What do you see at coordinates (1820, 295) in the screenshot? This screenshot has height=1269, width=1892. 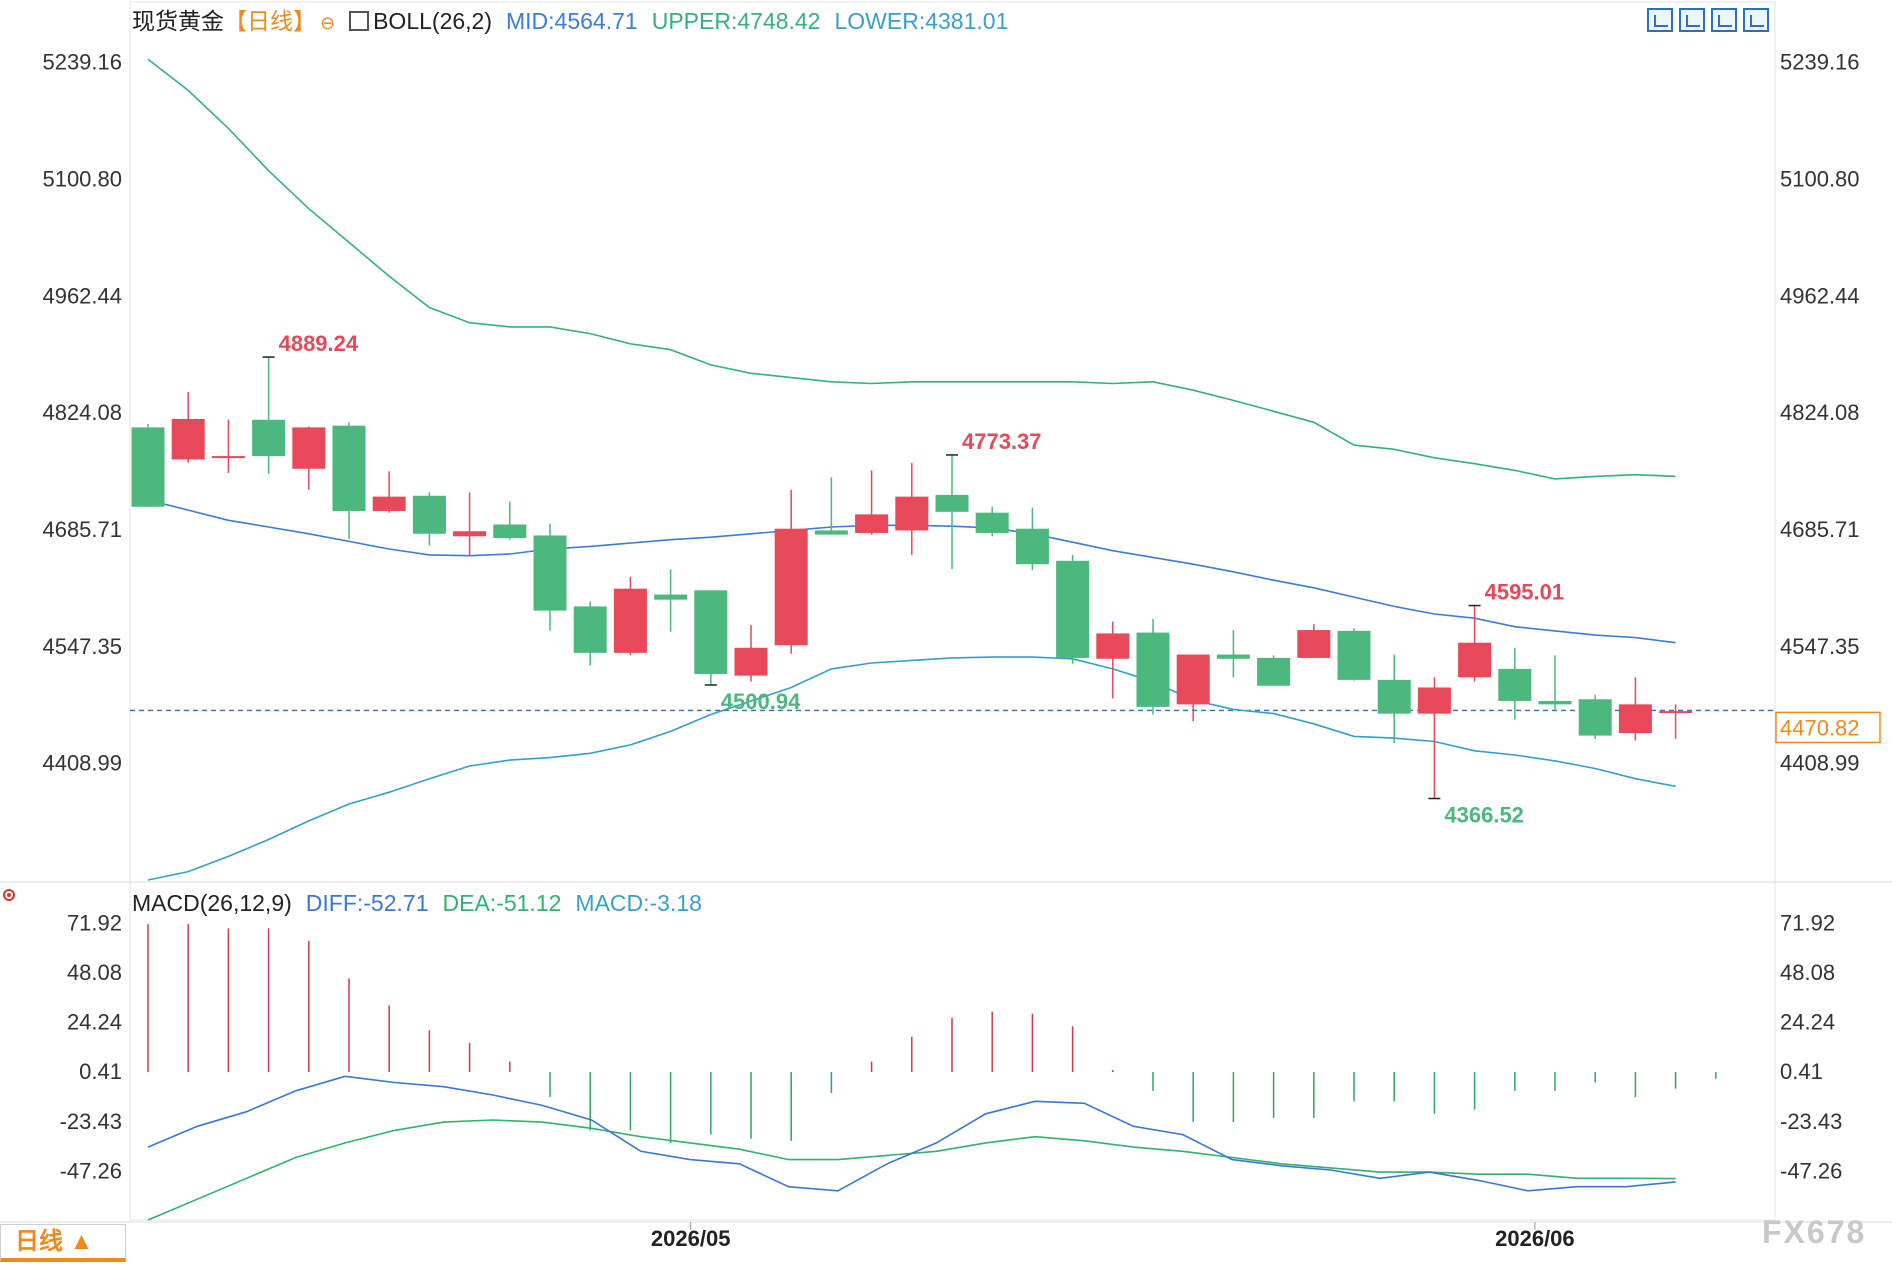 I see `y-tick-right: 4962.44` at bounding box center [1820, 295].